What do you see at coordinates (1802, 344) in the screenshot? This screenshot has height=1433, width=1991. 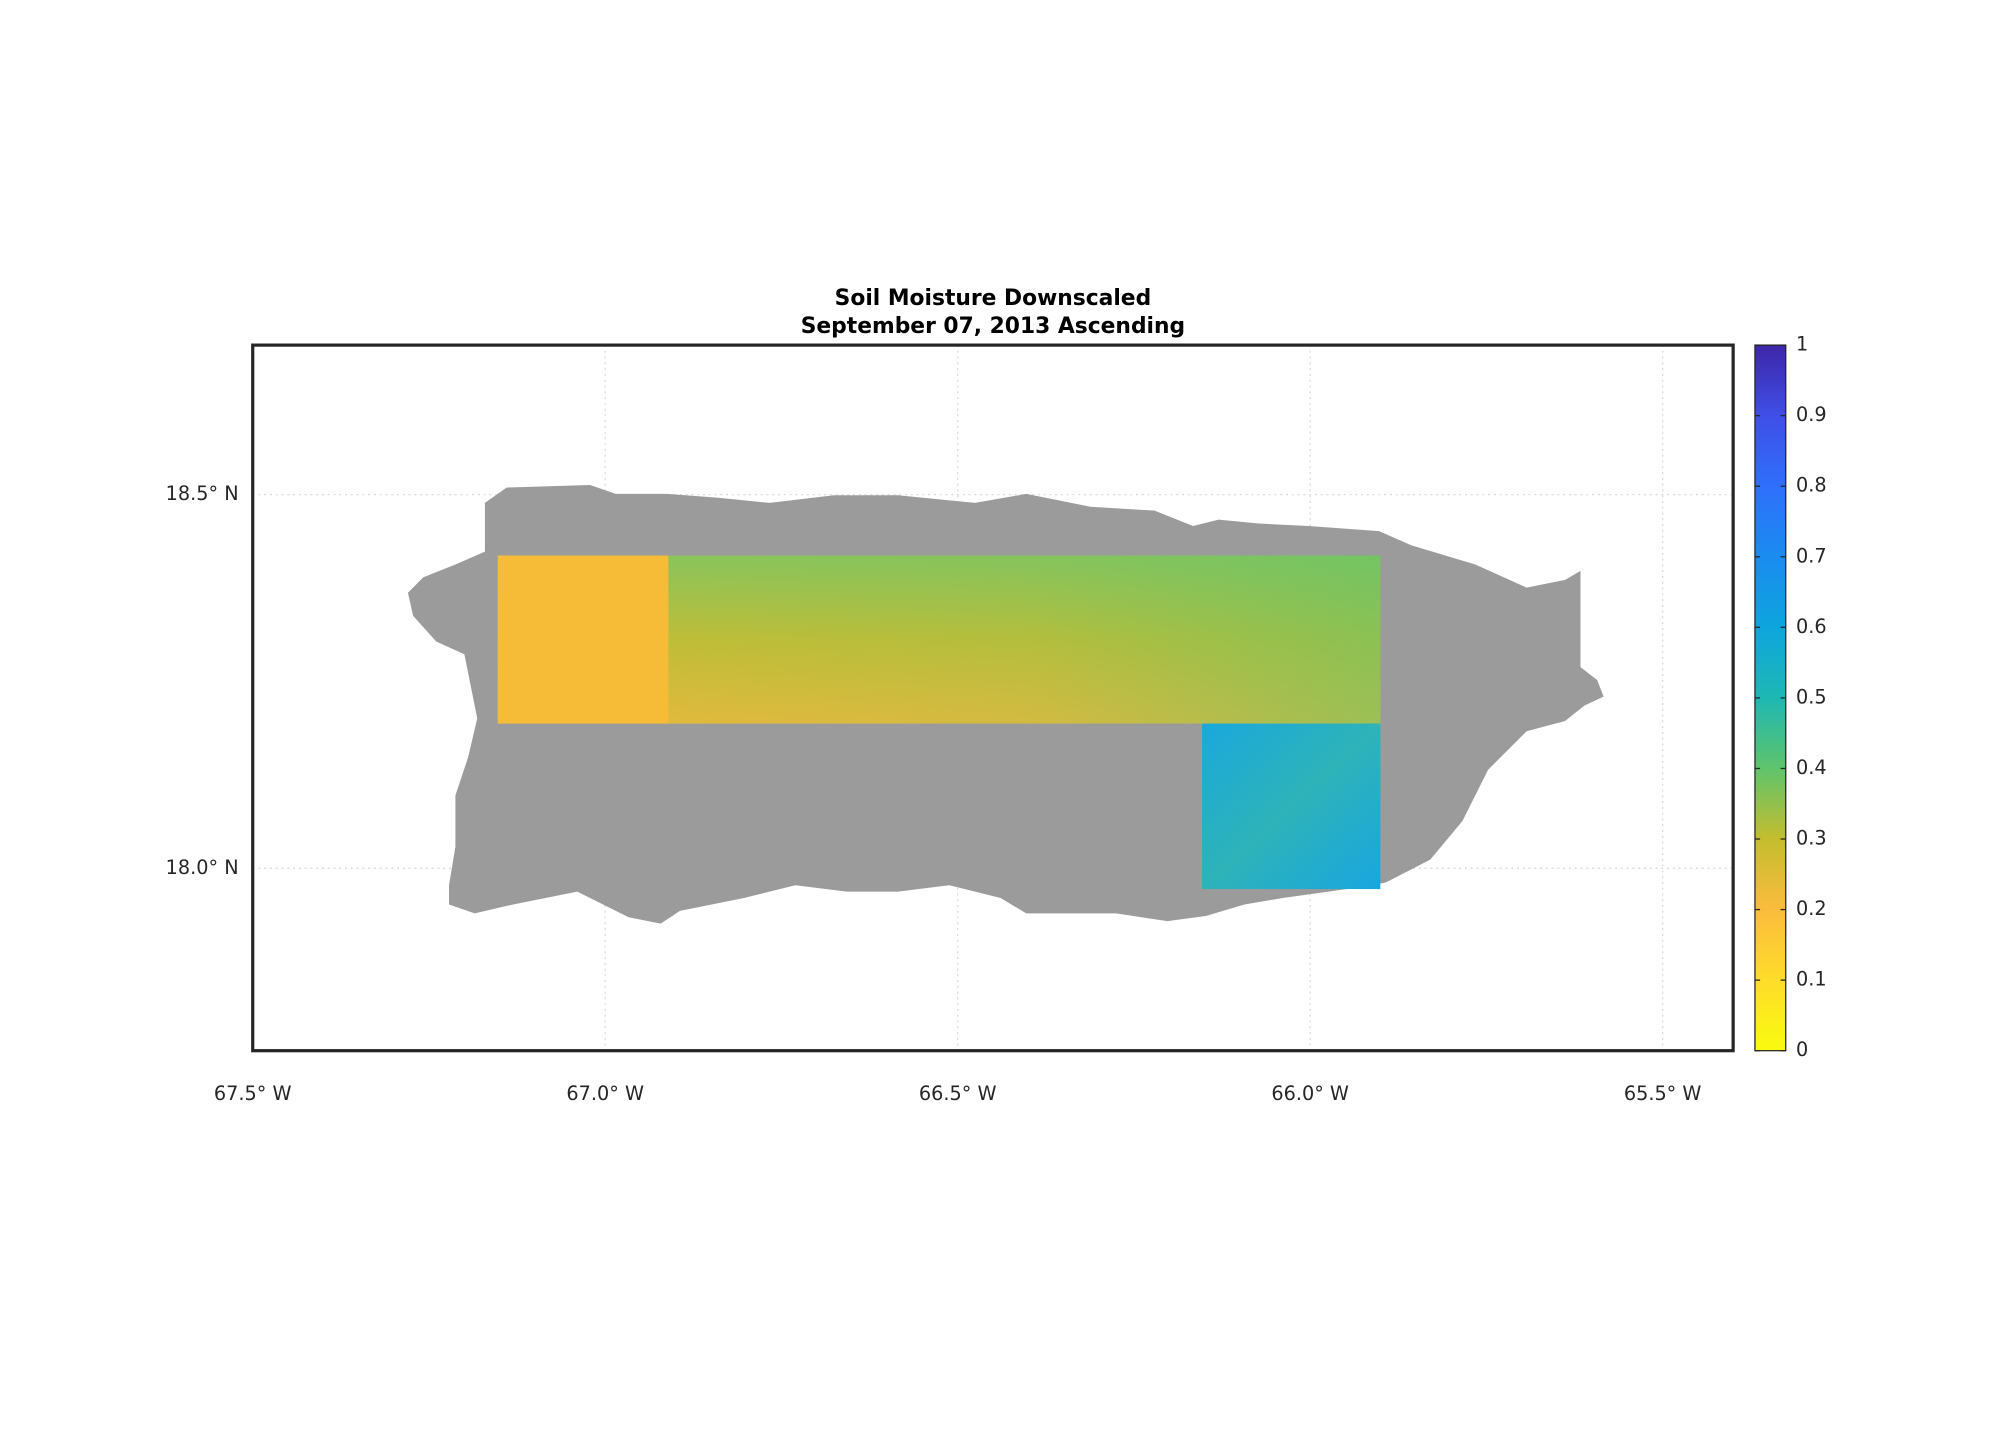 I see `colorbar-tick-label: 1` at bounding box center [1802, 344].